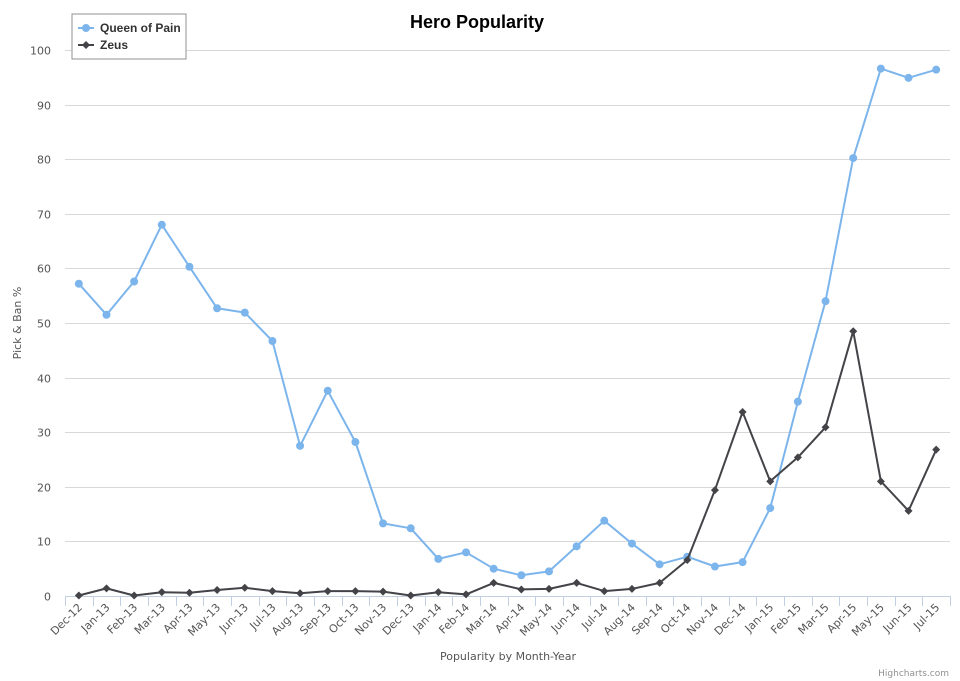 Image resolution: width=960 pixels, height=681 pixels. I want to click on y-tick-label: 30, so click(44, 433).